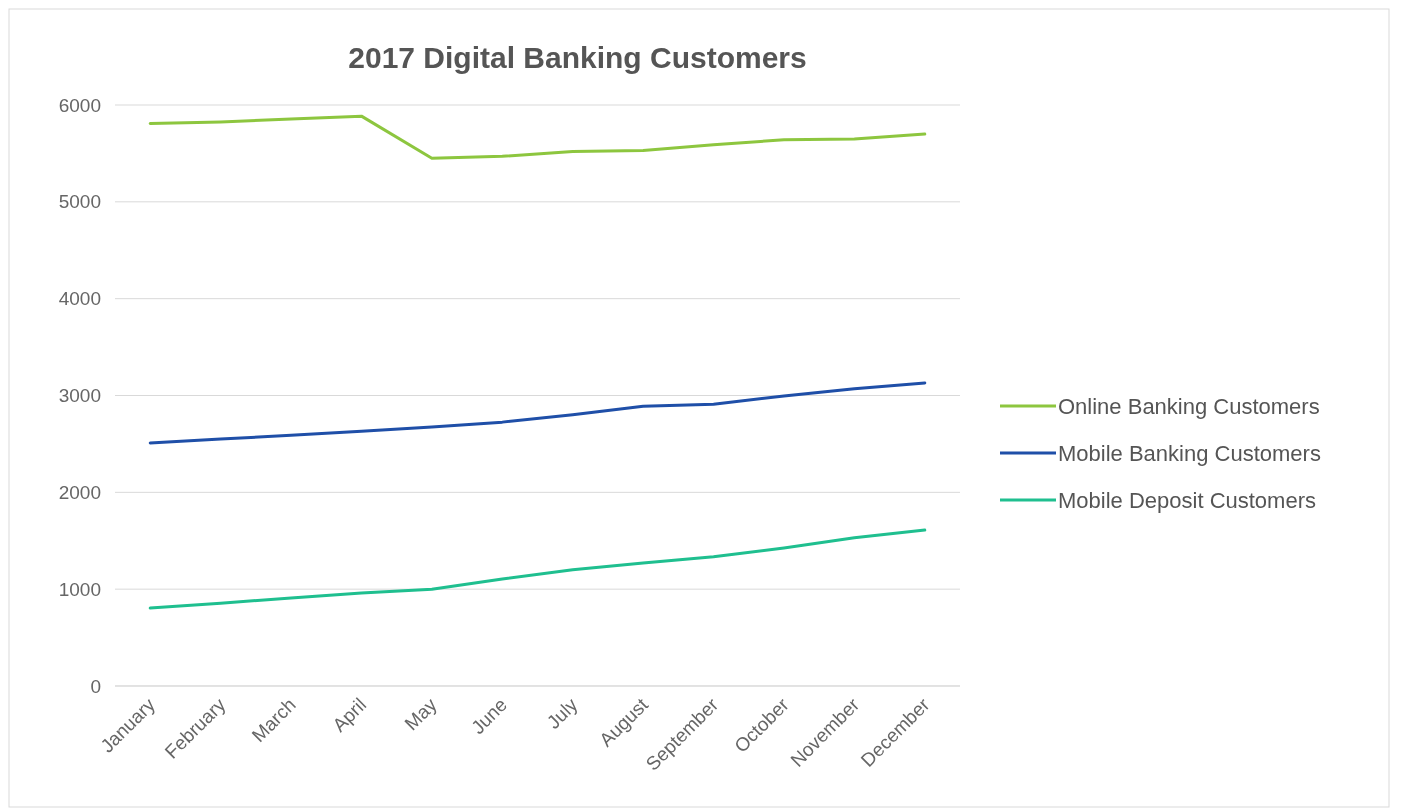 The image size is (1408, 810). Describe the element at coordinates (79, 492) in the screenshot. I see `y-tick-label: 2000` at that location.